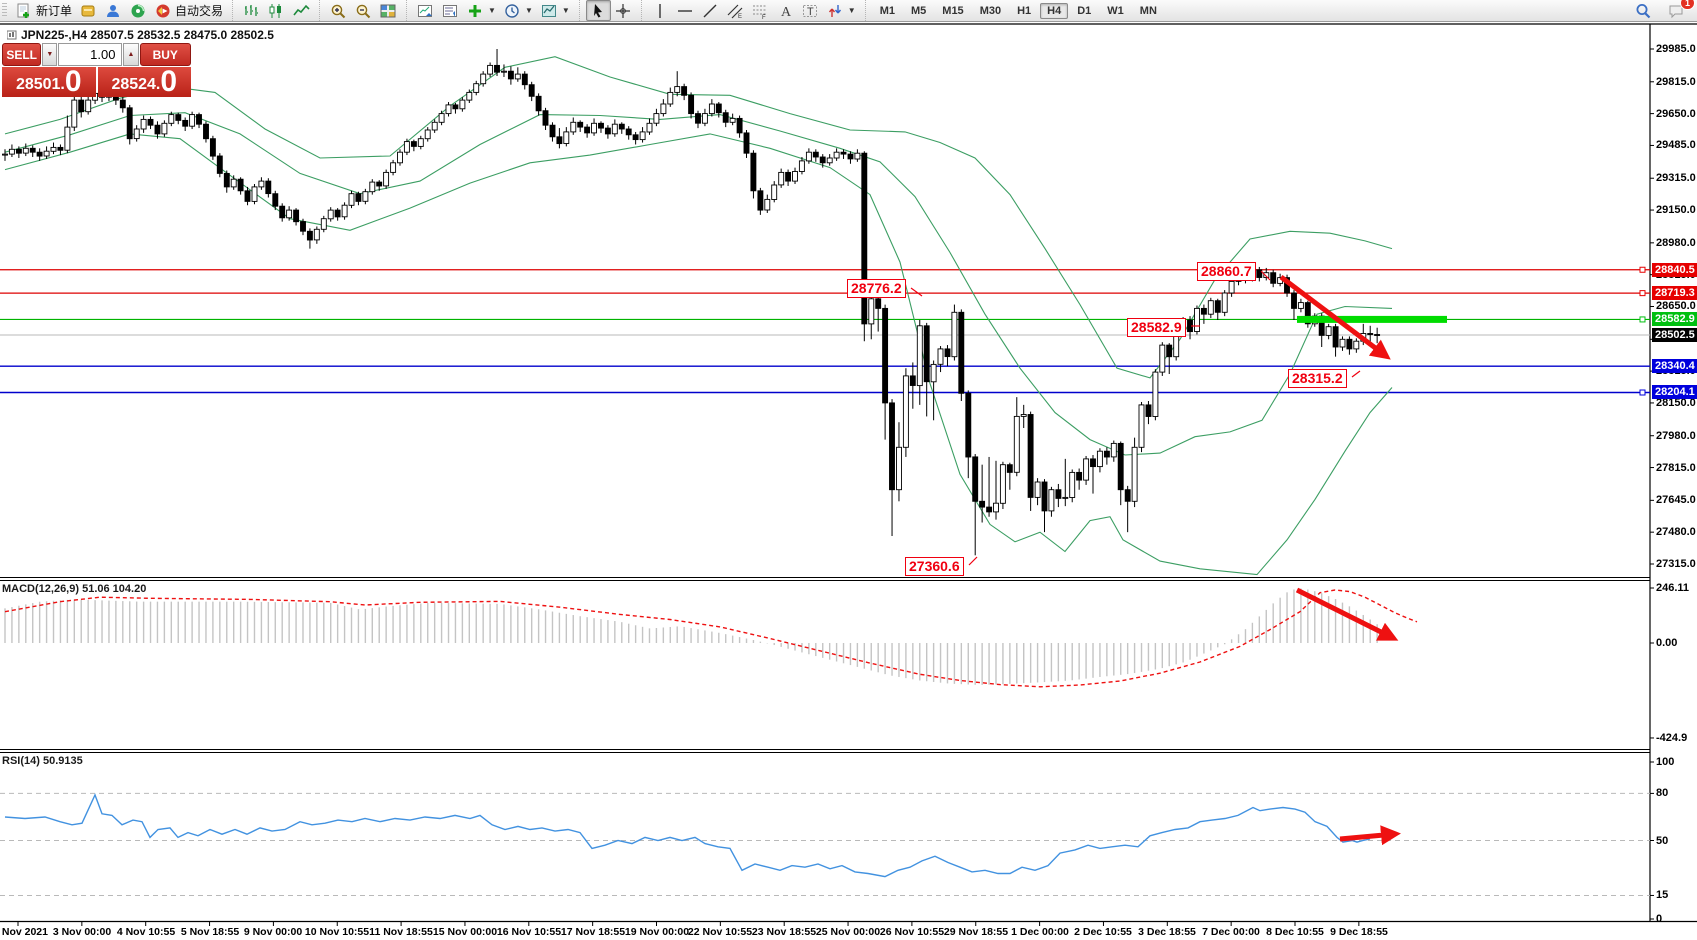 The height and width of the screenshot is (940, 1697). What do you see at coordinates (1317, 378) in the screenshot?
I see `price-callout-28315.2: 28315.2` at bounding box center [1317, 378].